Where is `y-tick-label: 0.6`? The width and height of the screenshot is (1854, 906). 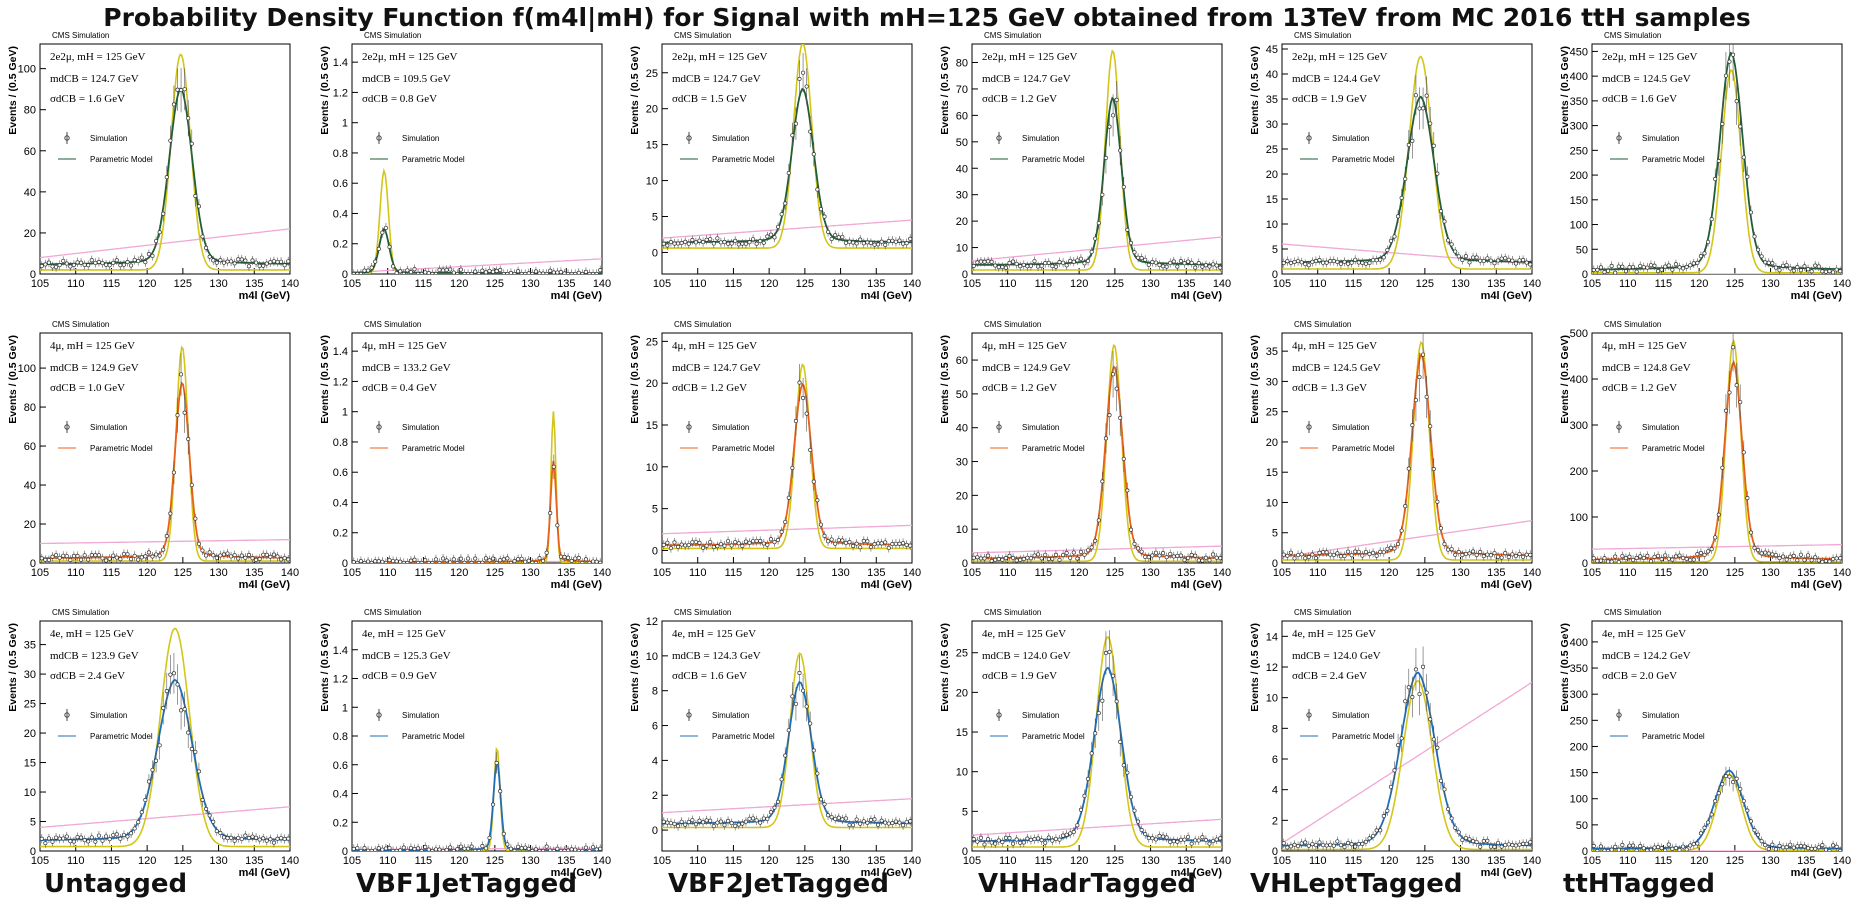 y-tick-label: 0.6 is located at coordinates (340, 766).